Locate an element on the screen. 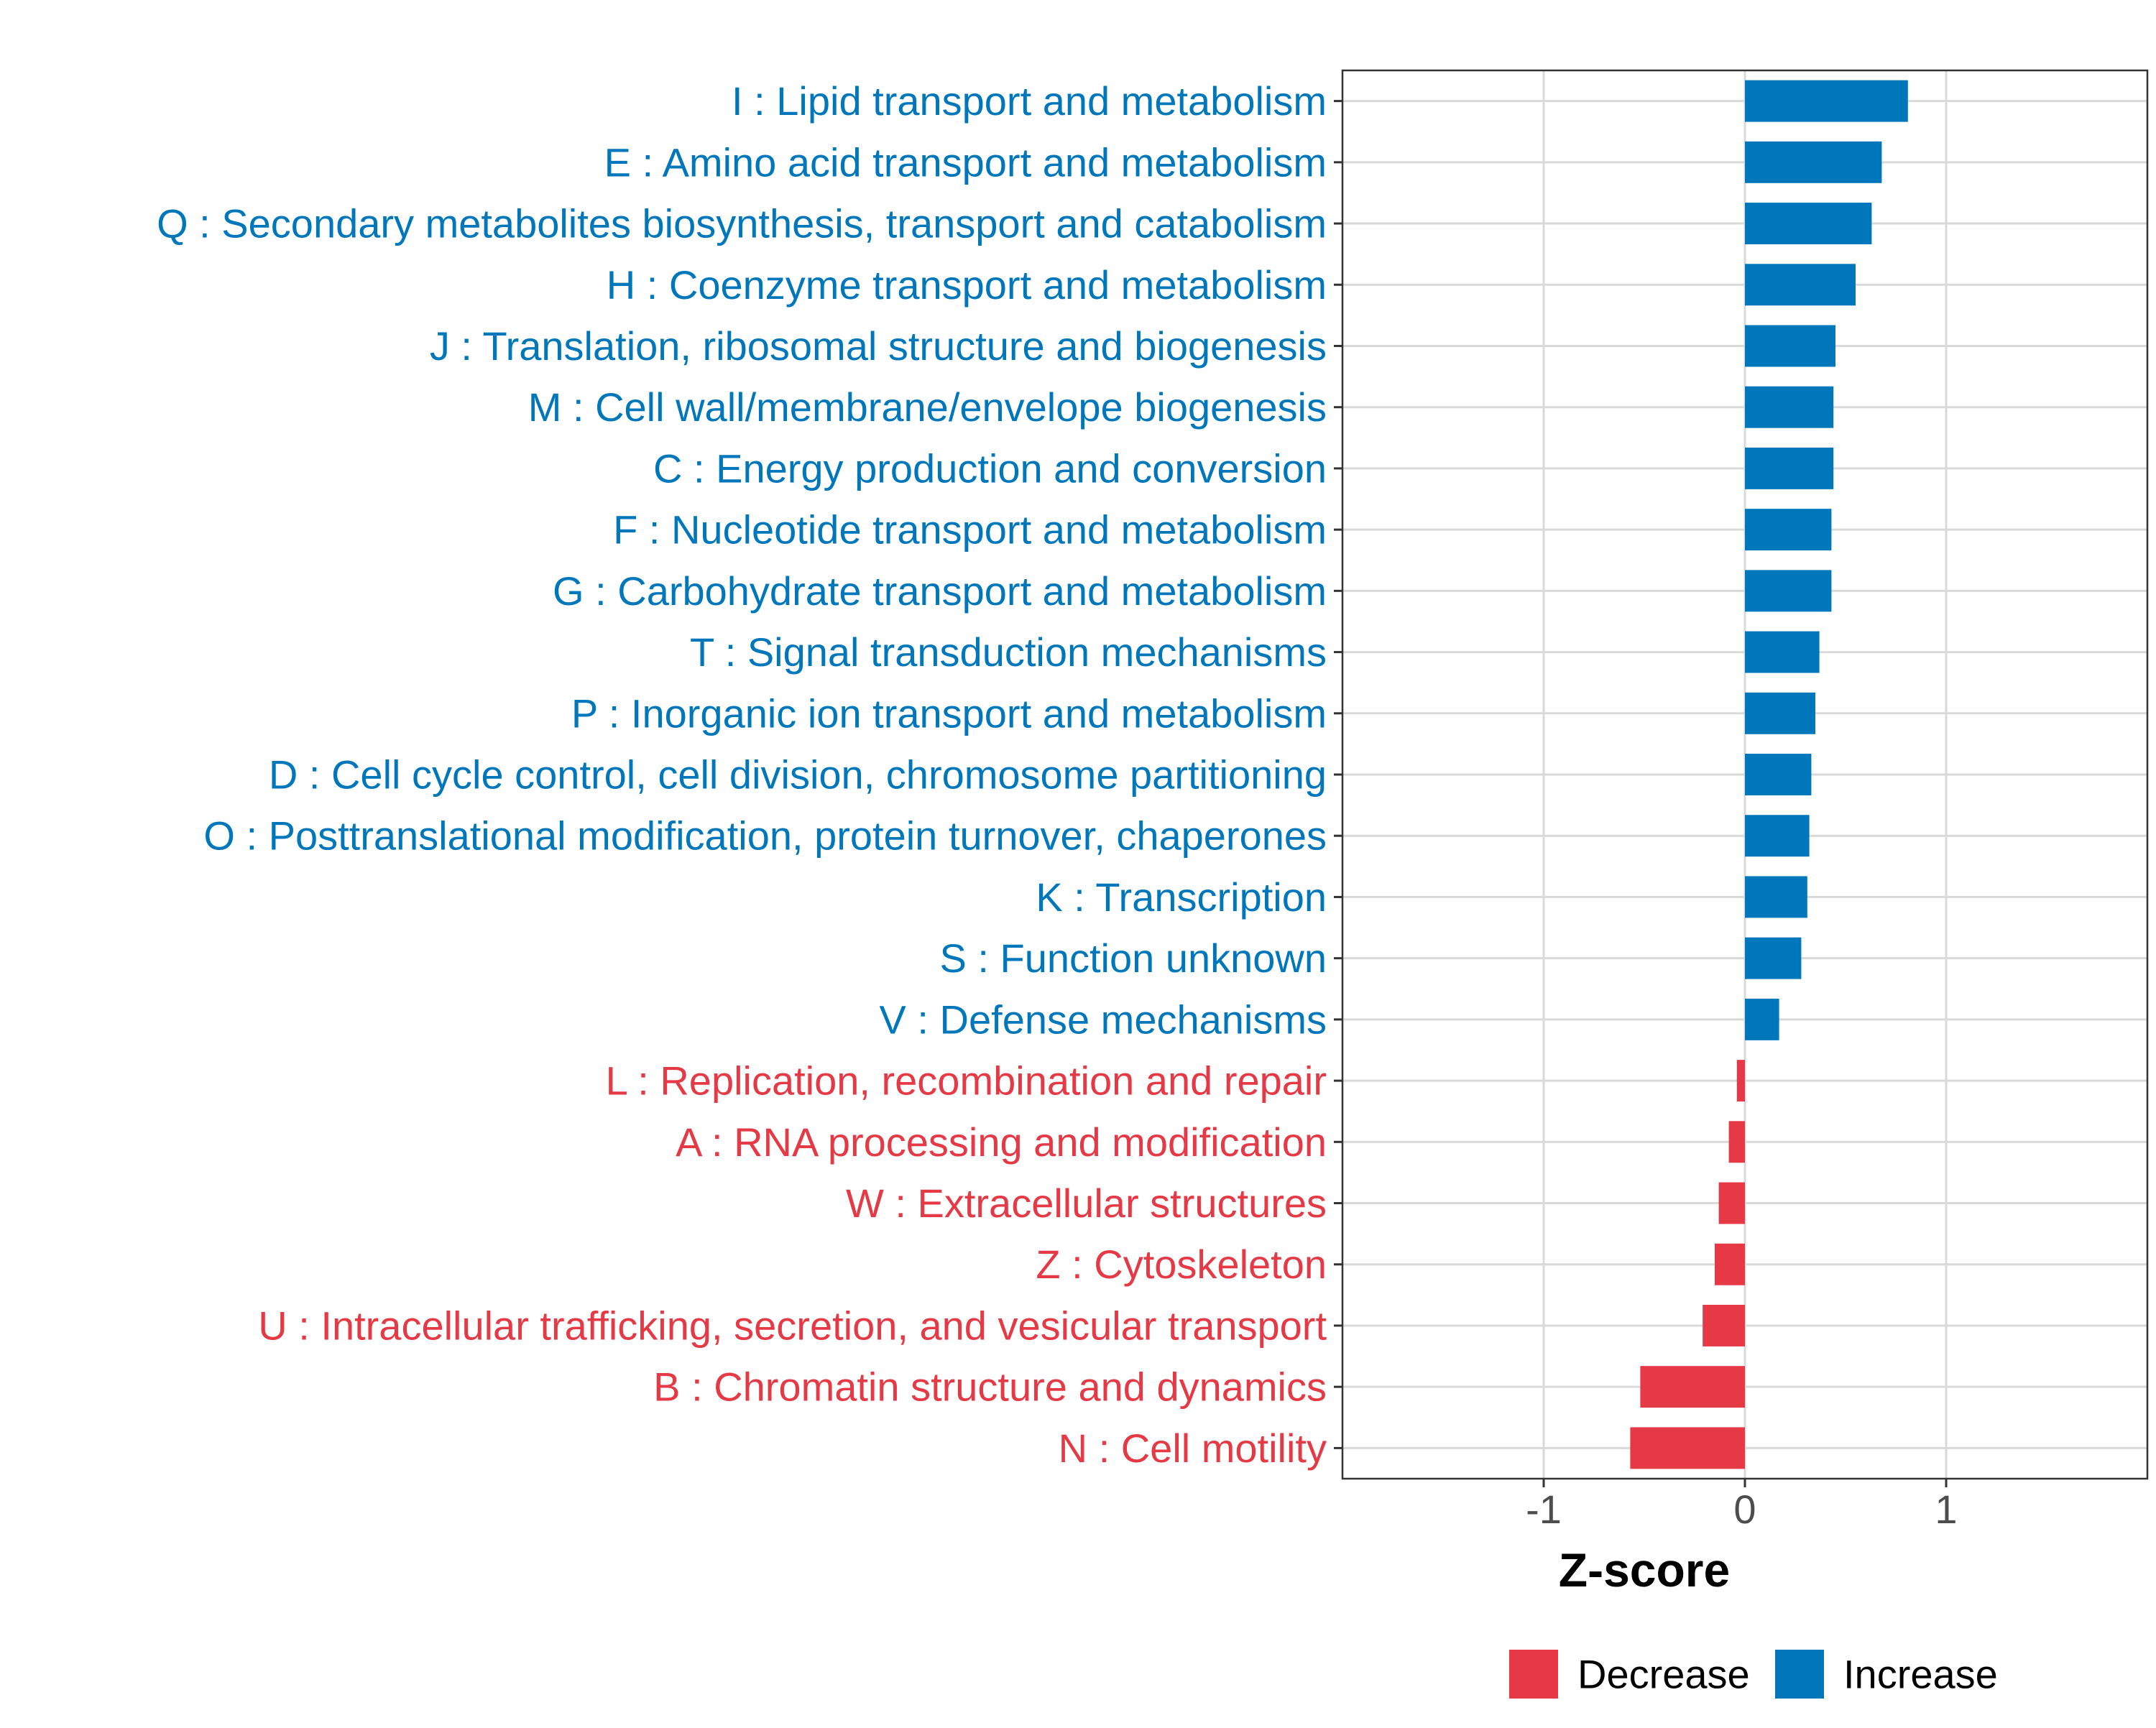  x-tick-label: -1 is located at coordinates (1544, 1510).